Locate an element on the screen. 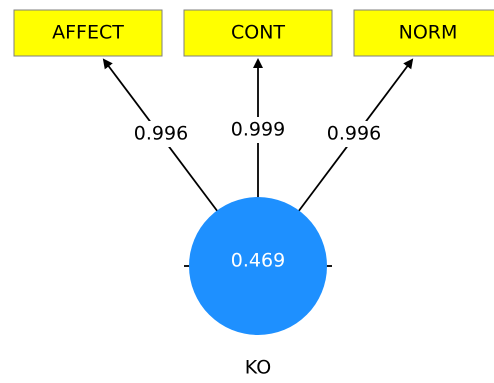  loading-affect: 0.996 is located at coordinates (160, 134).